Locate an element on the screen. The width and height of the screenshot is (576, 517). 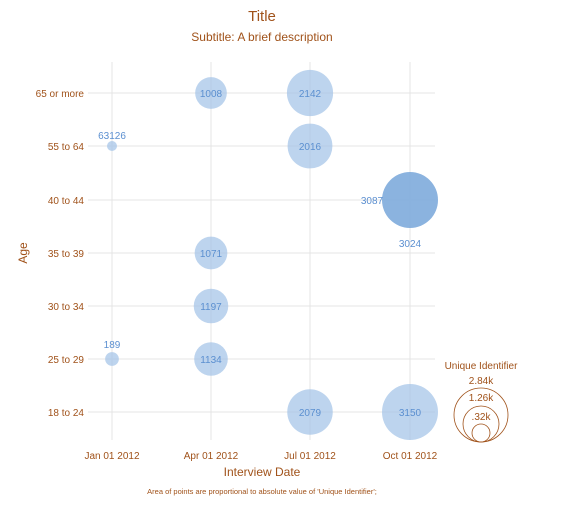
y-tick-label: 65 or more is located at coordinates (60, 94).